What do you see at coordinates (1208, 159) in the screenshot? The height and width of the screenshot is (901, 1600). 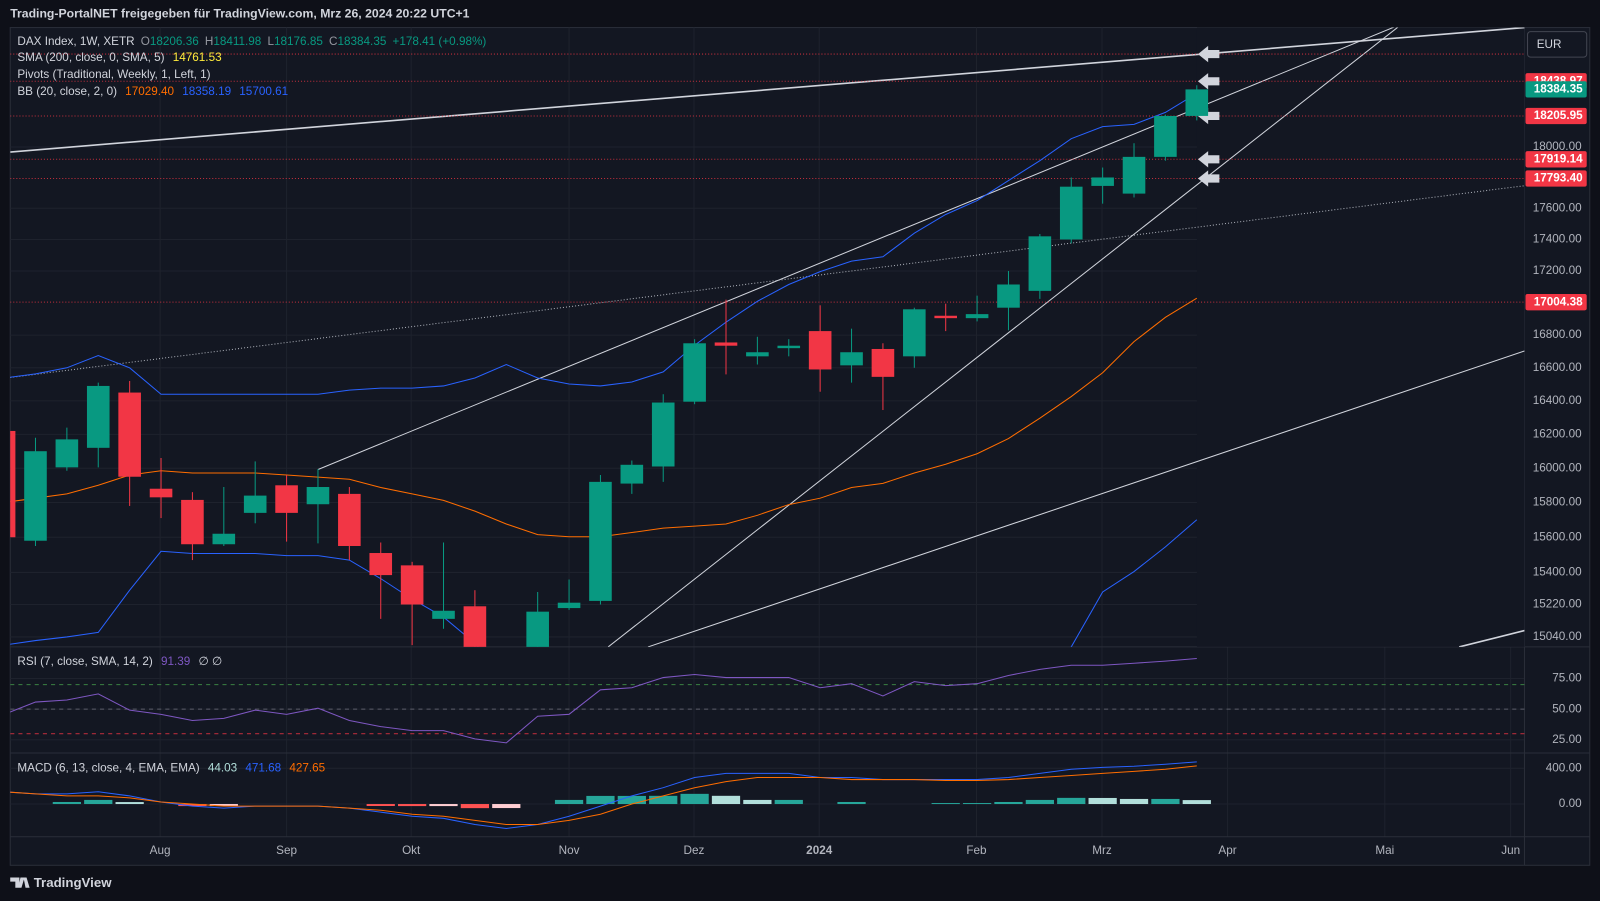 I see `pivot-arrow` at bounding box center [1208, 159].